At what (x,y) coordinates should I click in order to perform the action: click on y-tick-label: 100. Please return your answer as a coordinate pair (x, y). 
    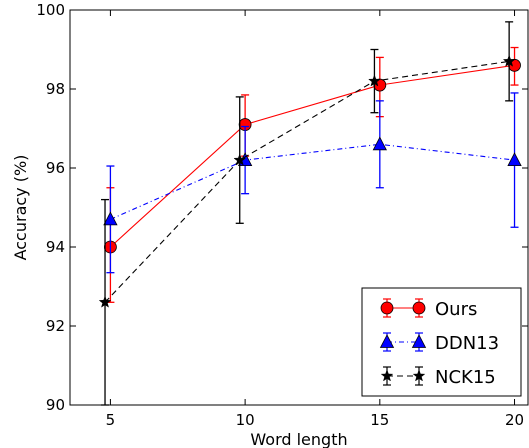
    Looking at the image, I should click on (50, 10).